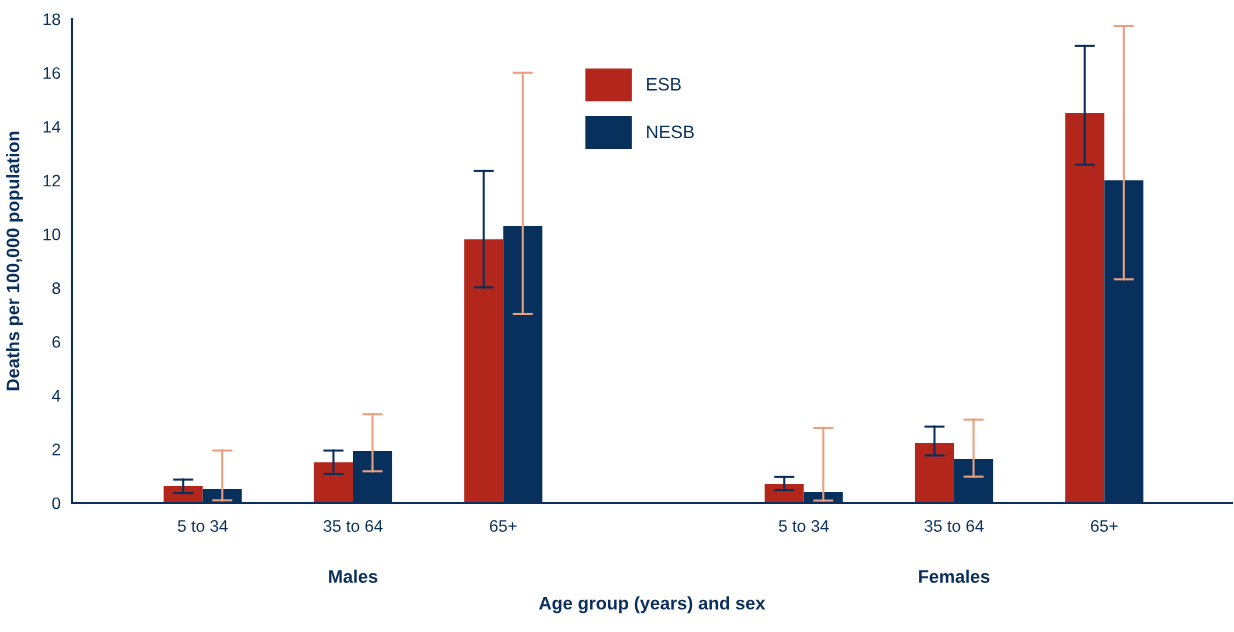 This screenshot has height=632, width=1234. I want to click on y-tick-label: 14, so click(52, 127).